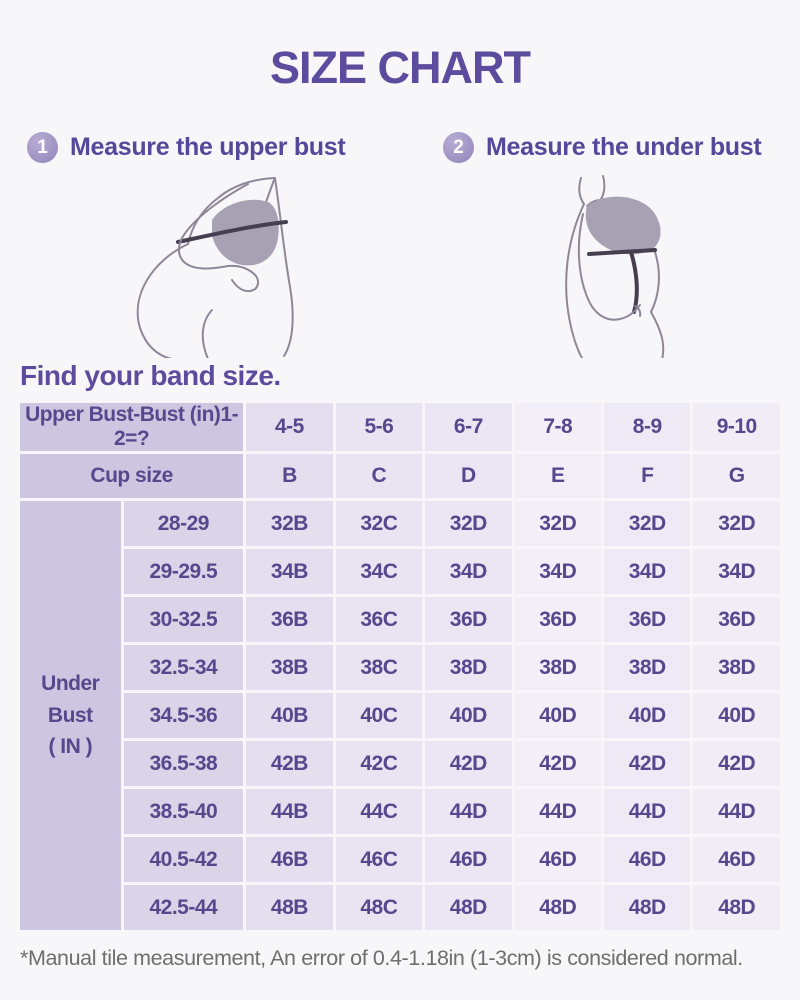  I want to click on under-bust-range-cell: 42.5-44, so click(183, 907).